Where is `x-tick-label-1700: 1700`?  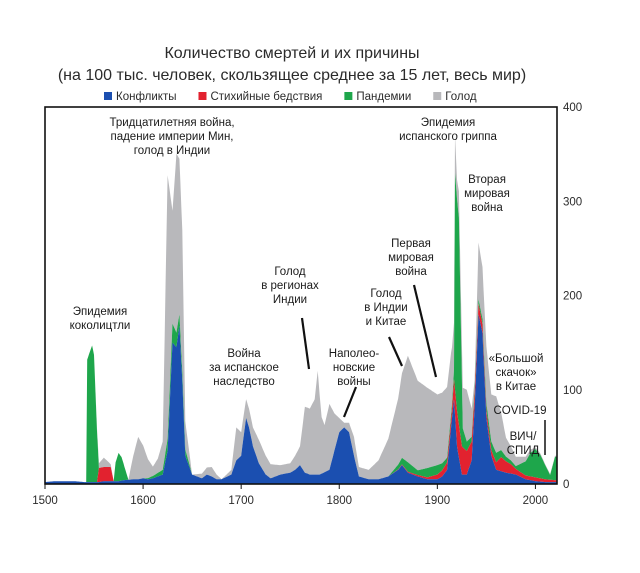 x-tick-label-1700: 1700 is located at coordinates (241, 501).